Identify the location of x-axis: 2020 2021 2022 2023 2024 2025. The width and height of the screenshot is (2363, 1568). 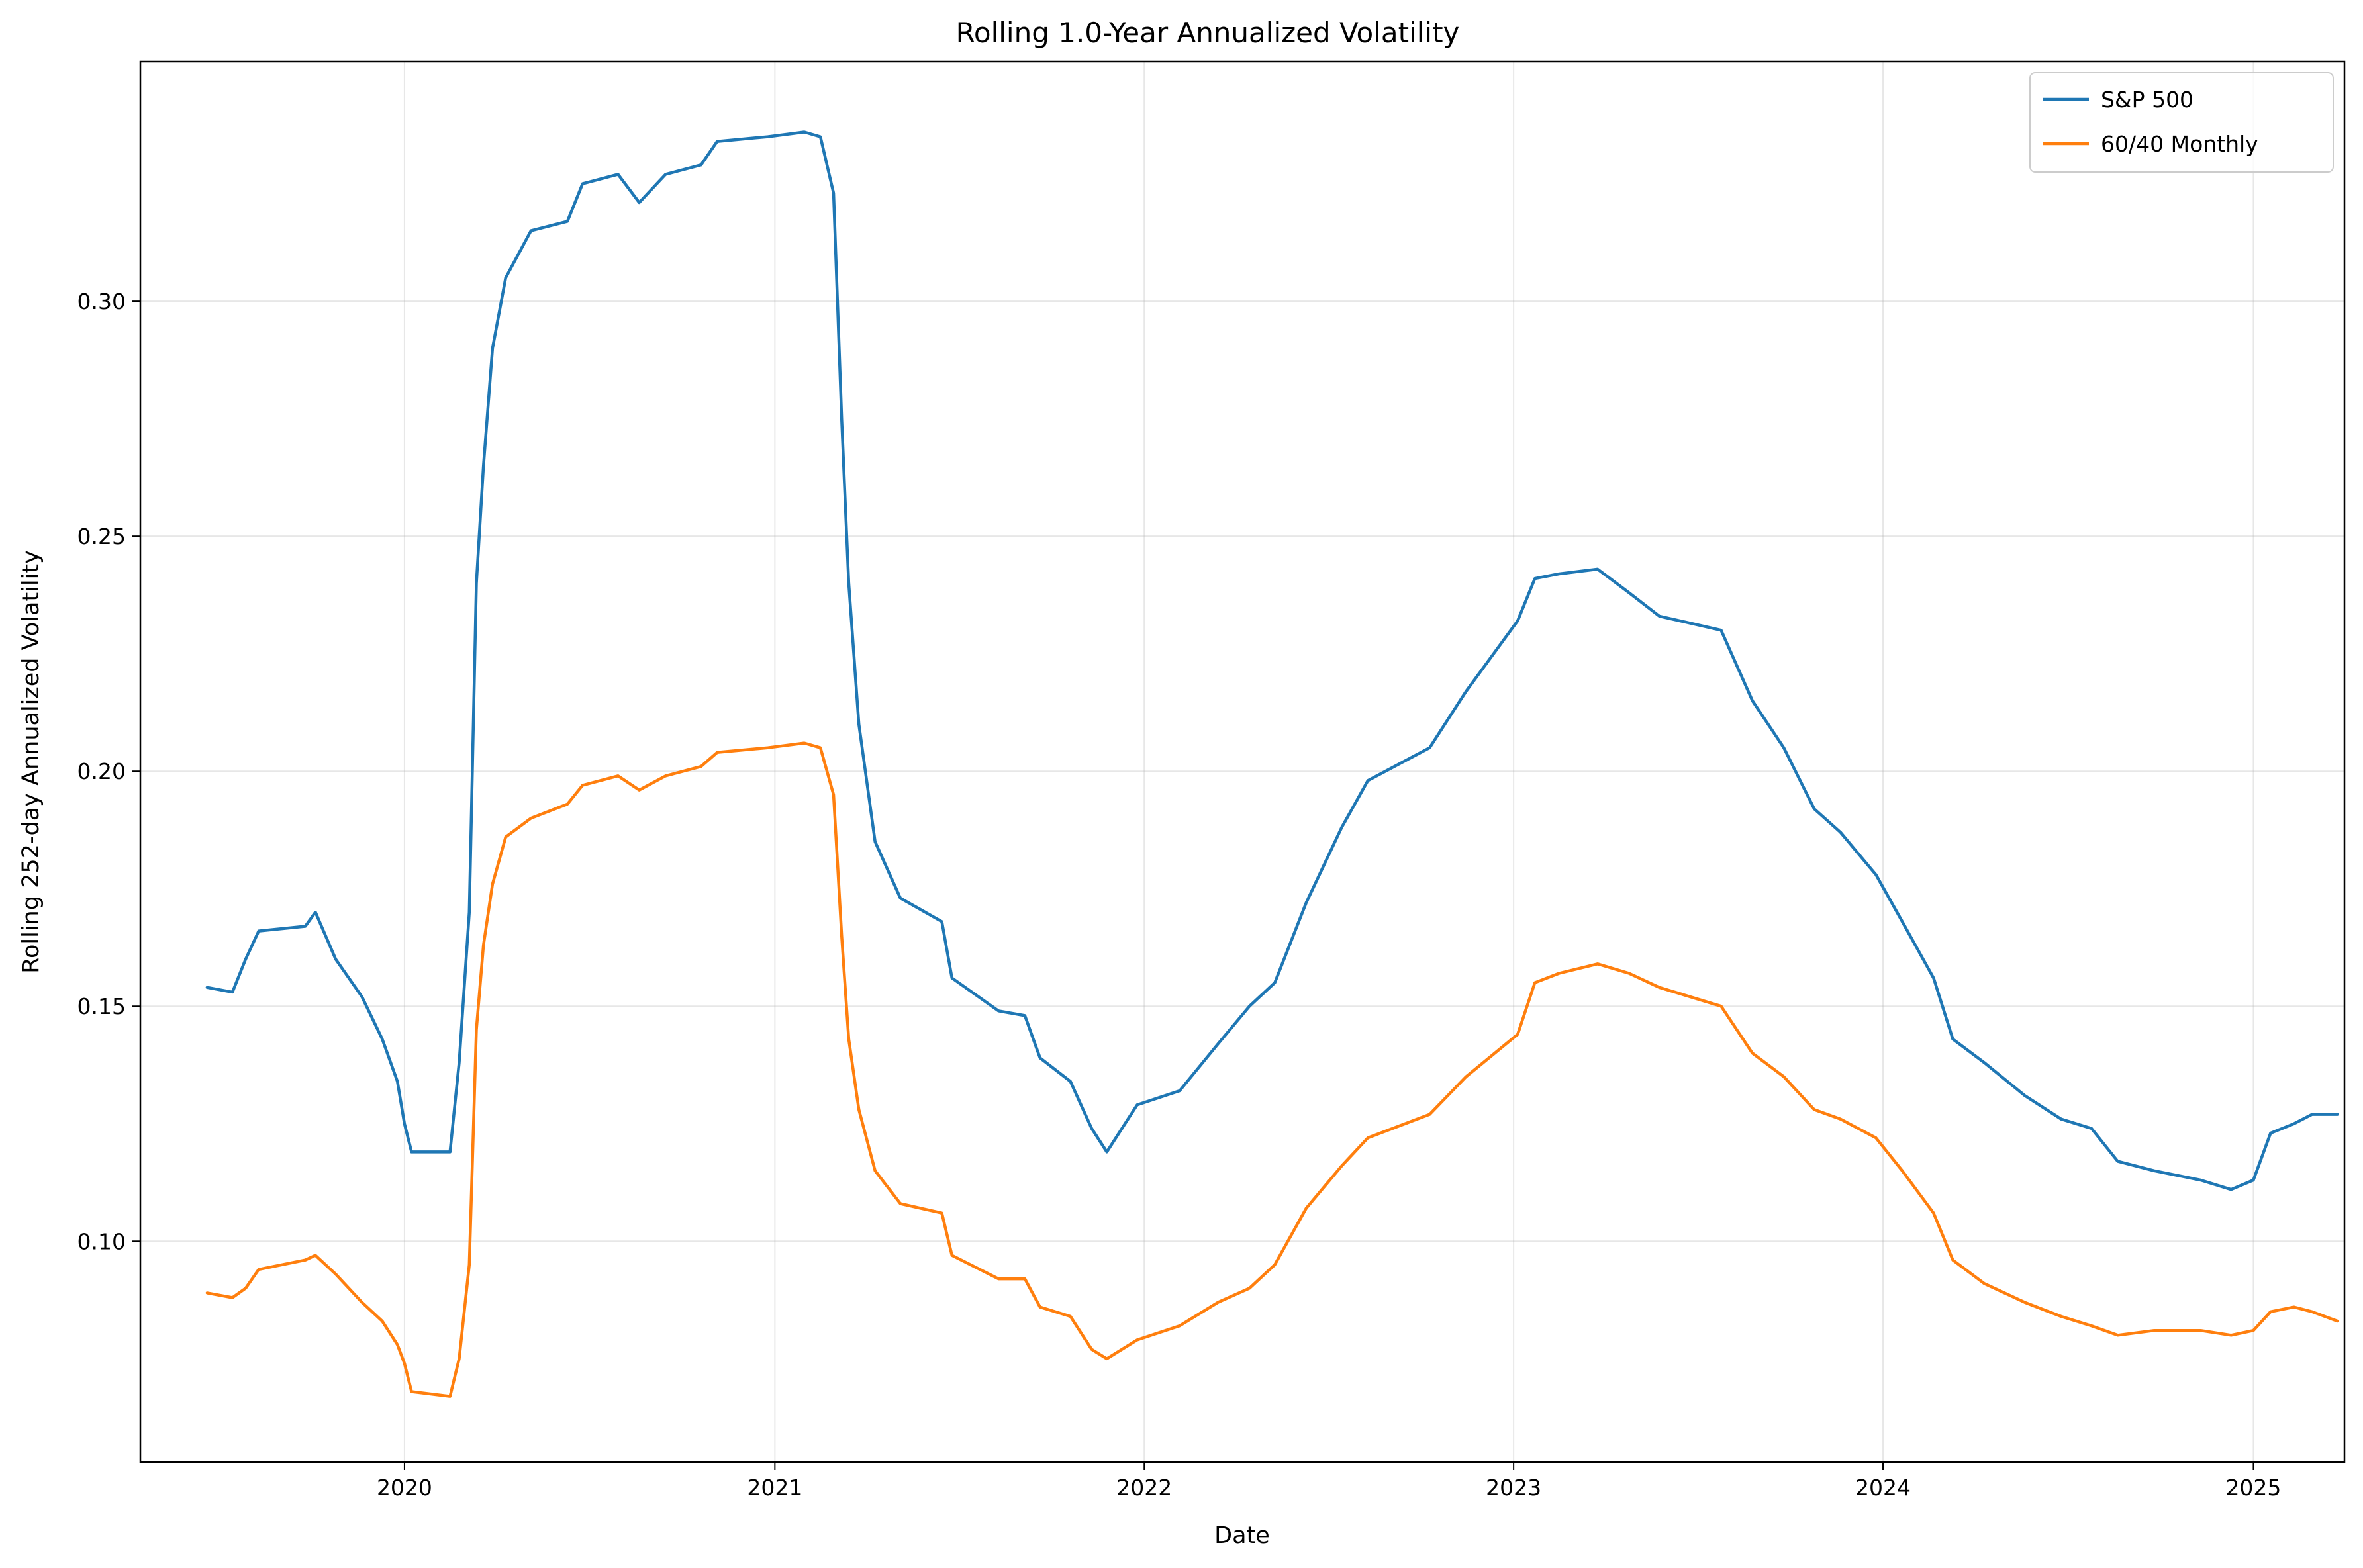
(1329, 1481).